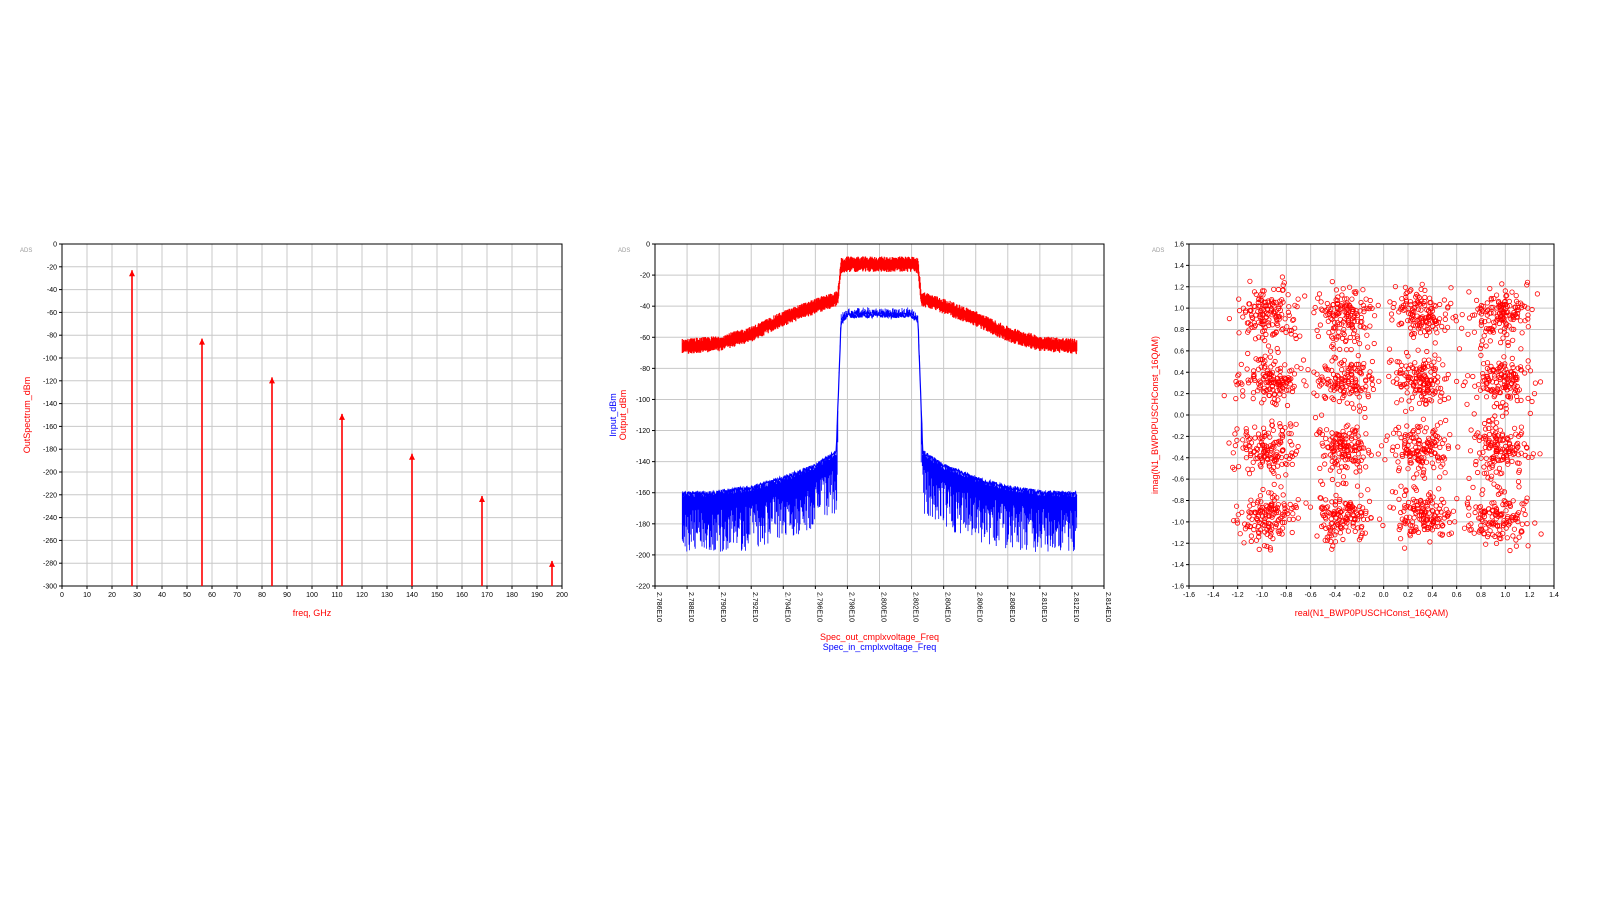 The width and height of the screenshot is (1600, 900). I want to click on y-tick-label: -120, so click(643, 431).